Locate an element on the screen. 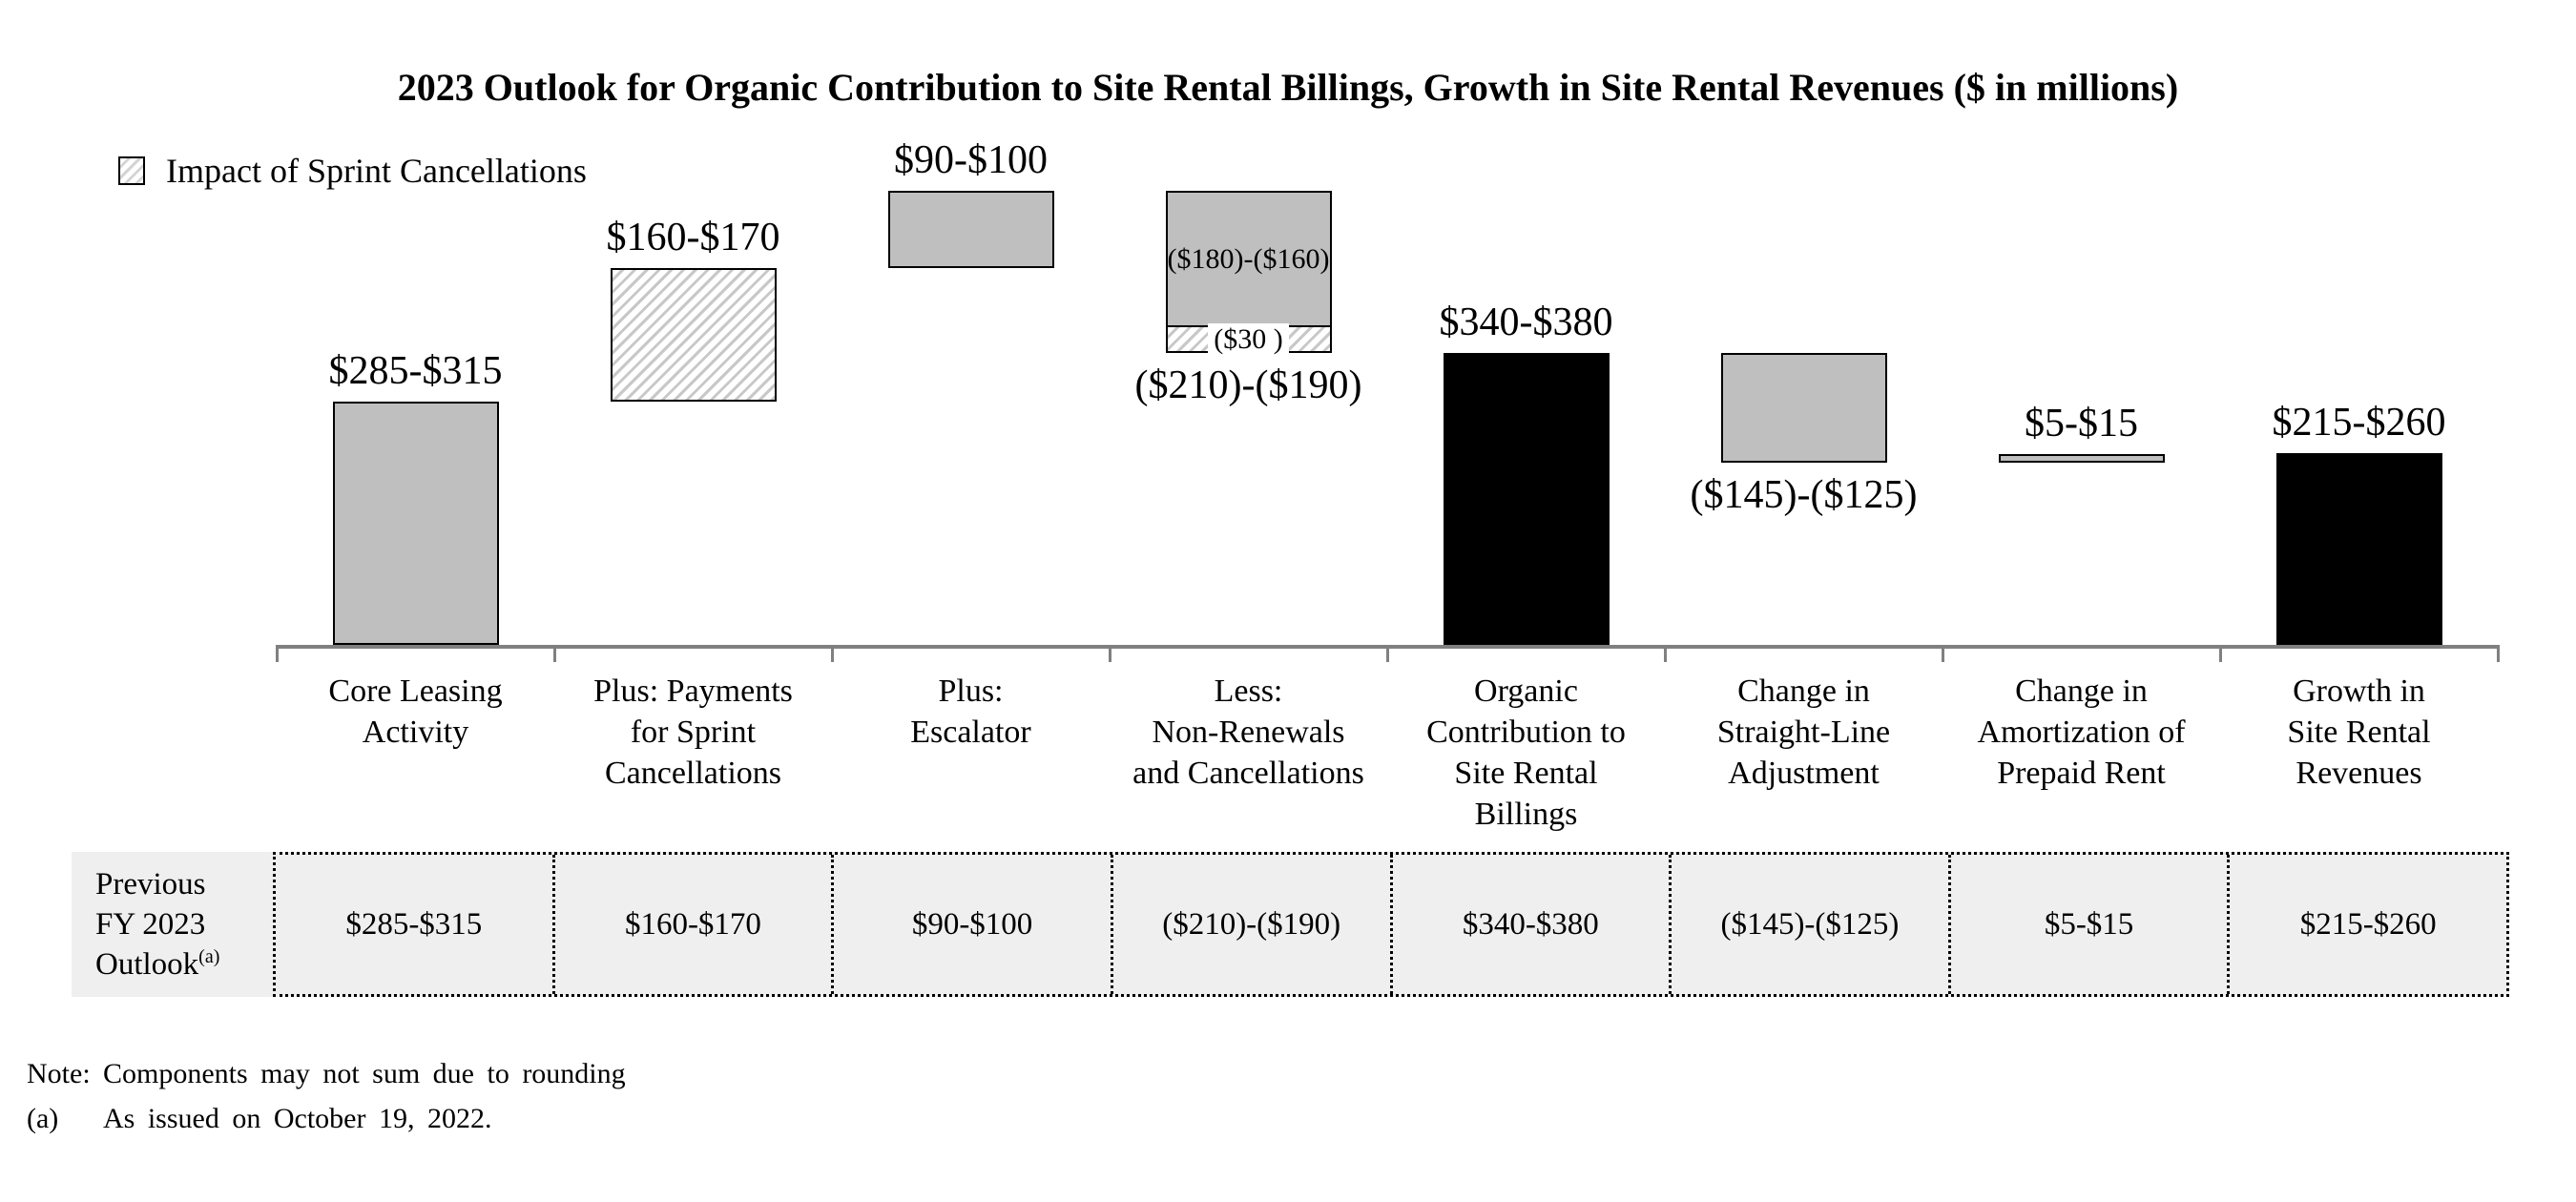 This screenshot has width=2576, height=1202. bar-value-label: $340-$380 is located at coordinates (1526, 322).